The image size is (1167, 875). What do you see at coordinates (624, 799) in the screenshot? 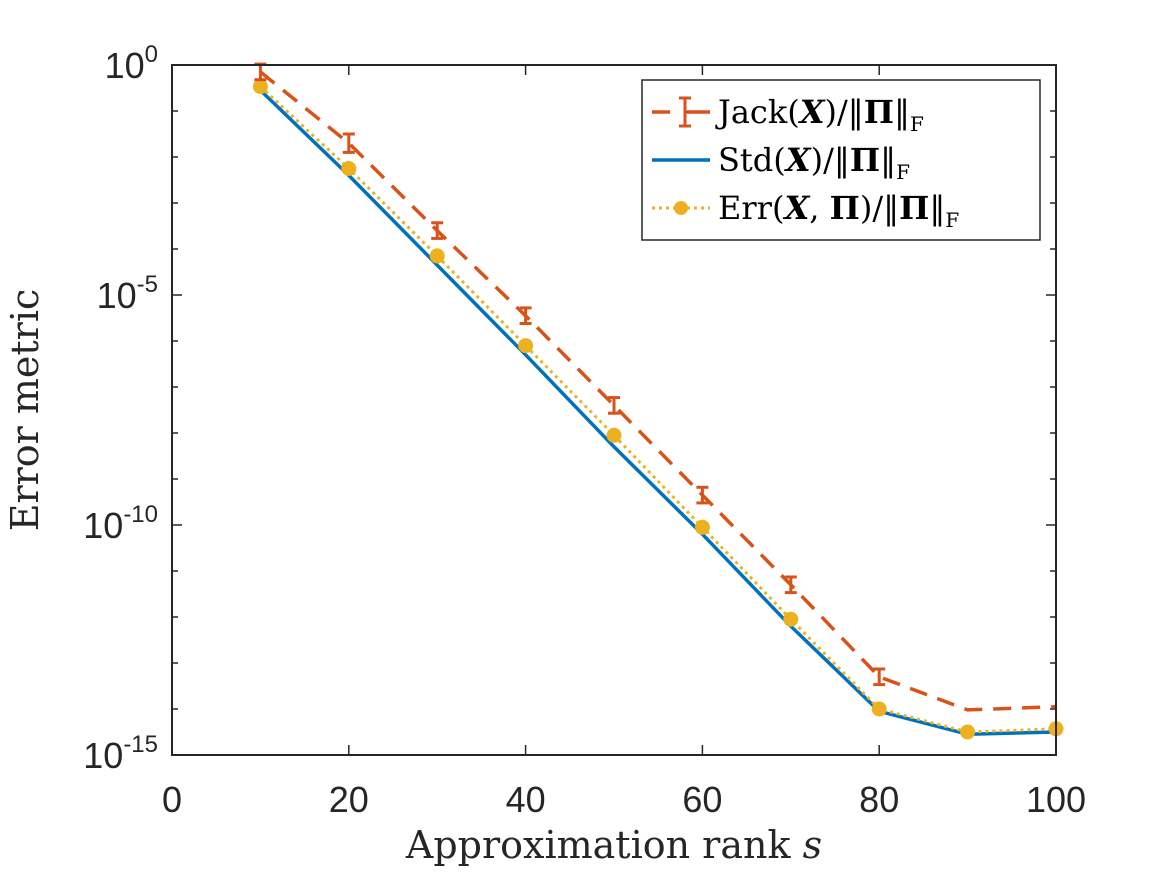
I see `x-tick-labels: 0 20 40 60 80 100` at bounding box center [624, 799].